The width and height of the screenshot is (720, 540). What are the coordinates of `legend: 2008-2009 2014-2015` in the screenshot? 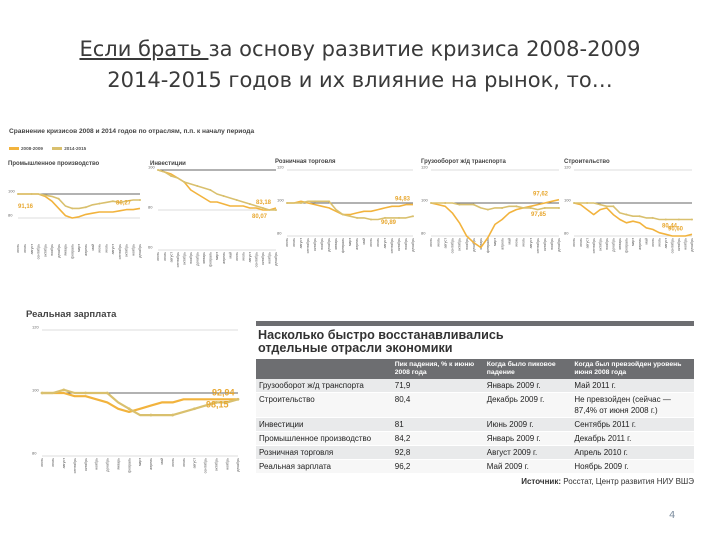 It's located at (51, 148).